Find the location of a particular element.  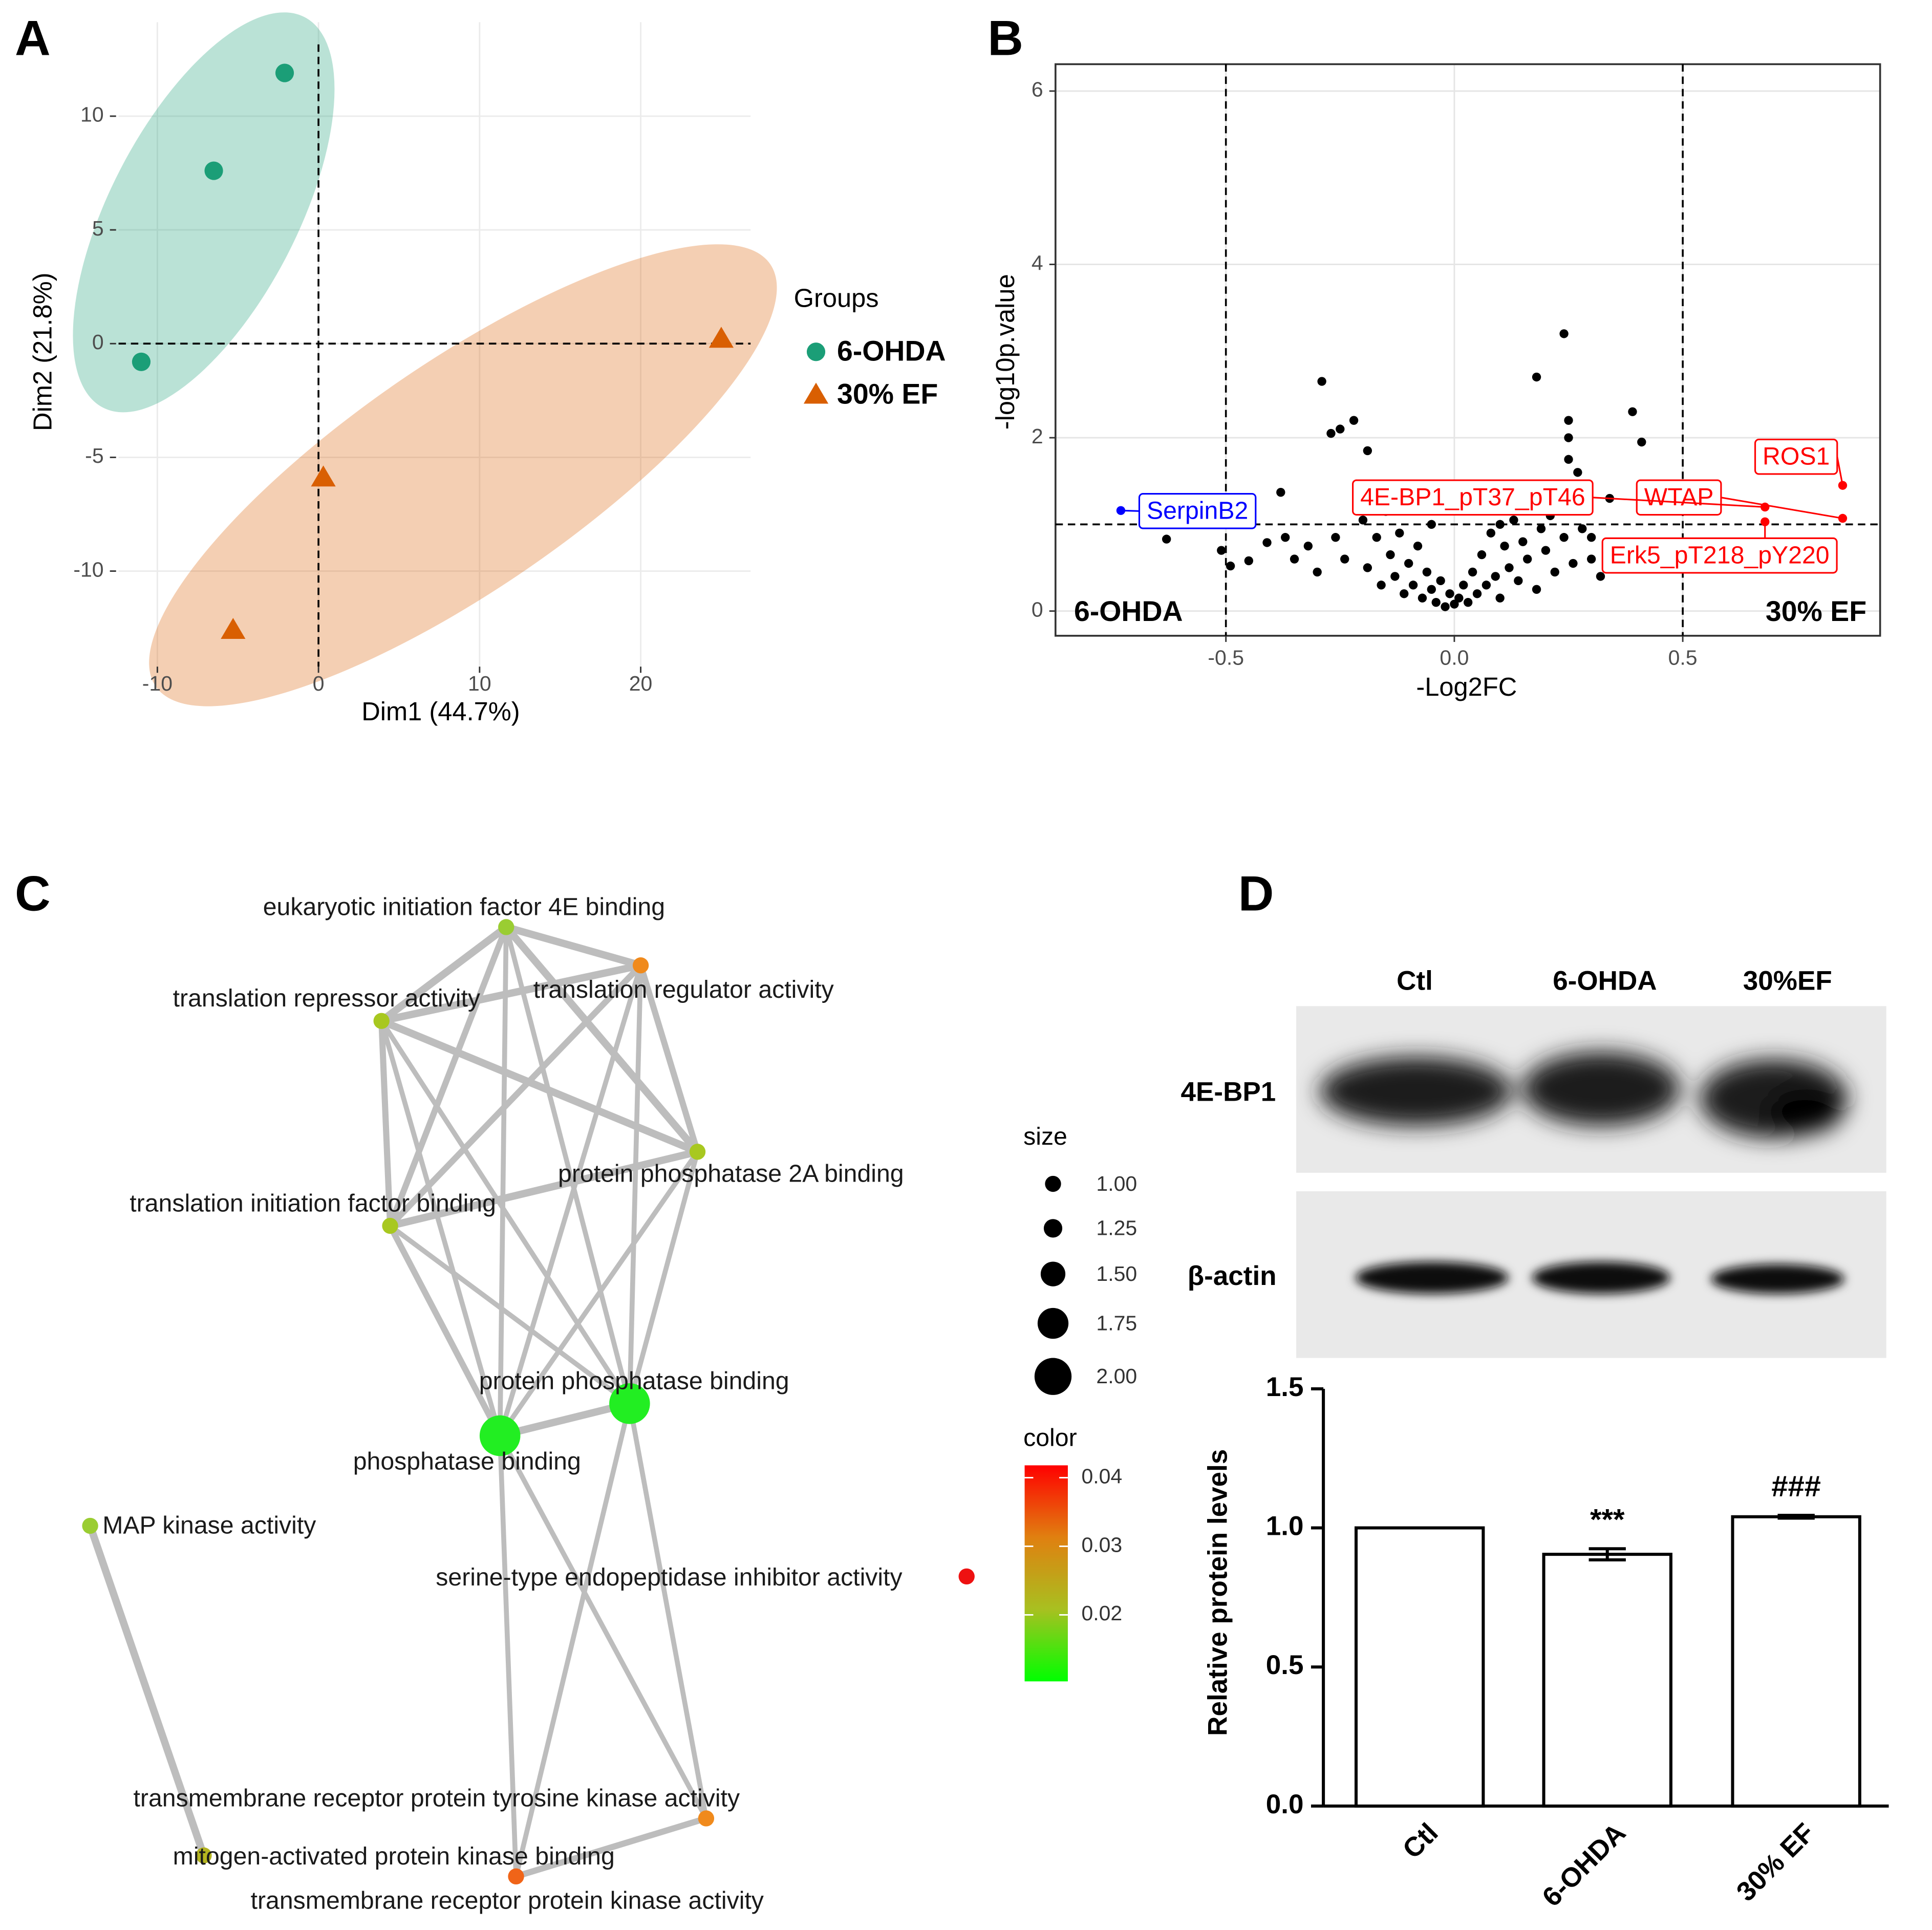

bands is located at coordinates (1599, 1278).